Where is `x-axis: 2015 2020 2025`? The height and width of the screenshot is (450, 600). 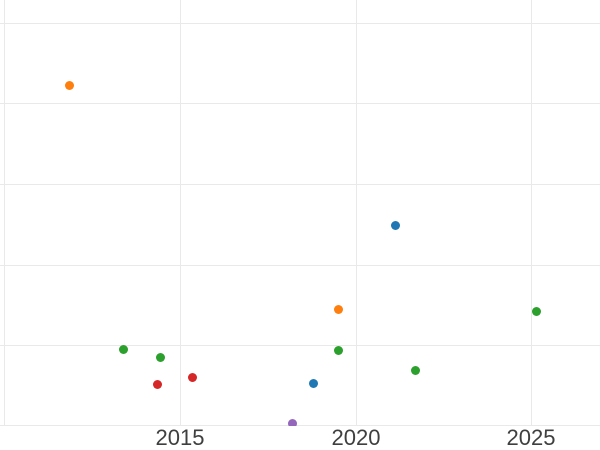
x-axis: 2015 2020 2025 is located at coordinates (300, 438).